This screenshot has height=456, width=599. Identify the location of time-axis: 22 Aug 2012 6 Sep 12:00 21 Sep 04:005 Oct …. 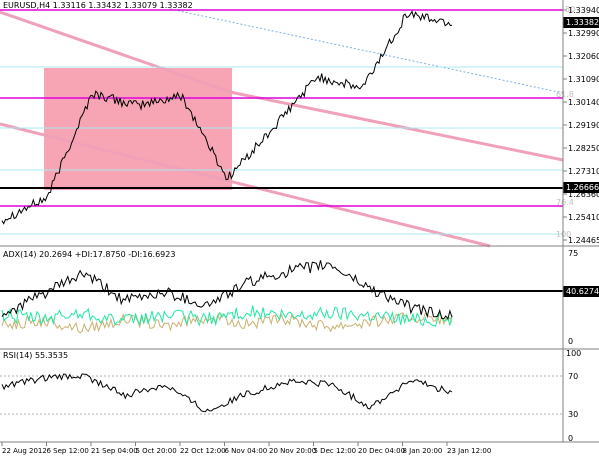
(246, 448).